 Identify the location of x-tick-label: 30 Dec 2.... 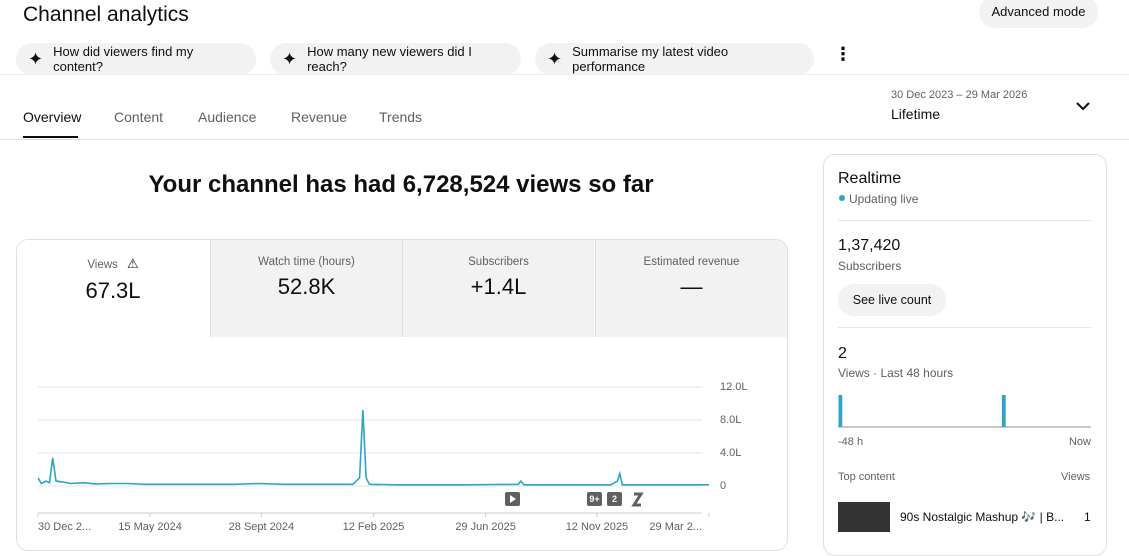
(64, 527).